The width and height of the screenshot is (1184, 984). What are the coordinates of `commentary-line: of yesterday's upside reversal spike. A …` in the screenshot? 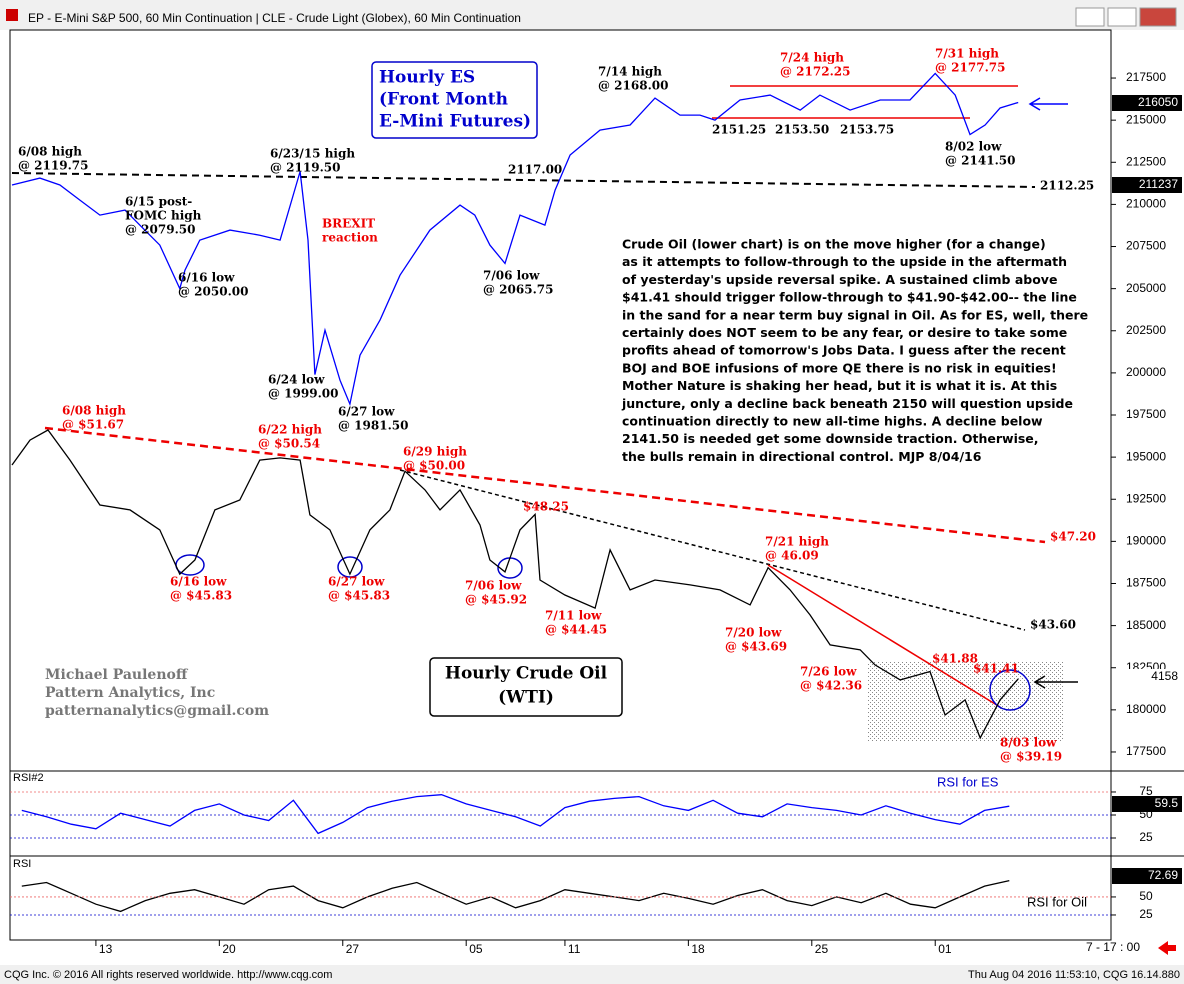 It's located at (839, 279).